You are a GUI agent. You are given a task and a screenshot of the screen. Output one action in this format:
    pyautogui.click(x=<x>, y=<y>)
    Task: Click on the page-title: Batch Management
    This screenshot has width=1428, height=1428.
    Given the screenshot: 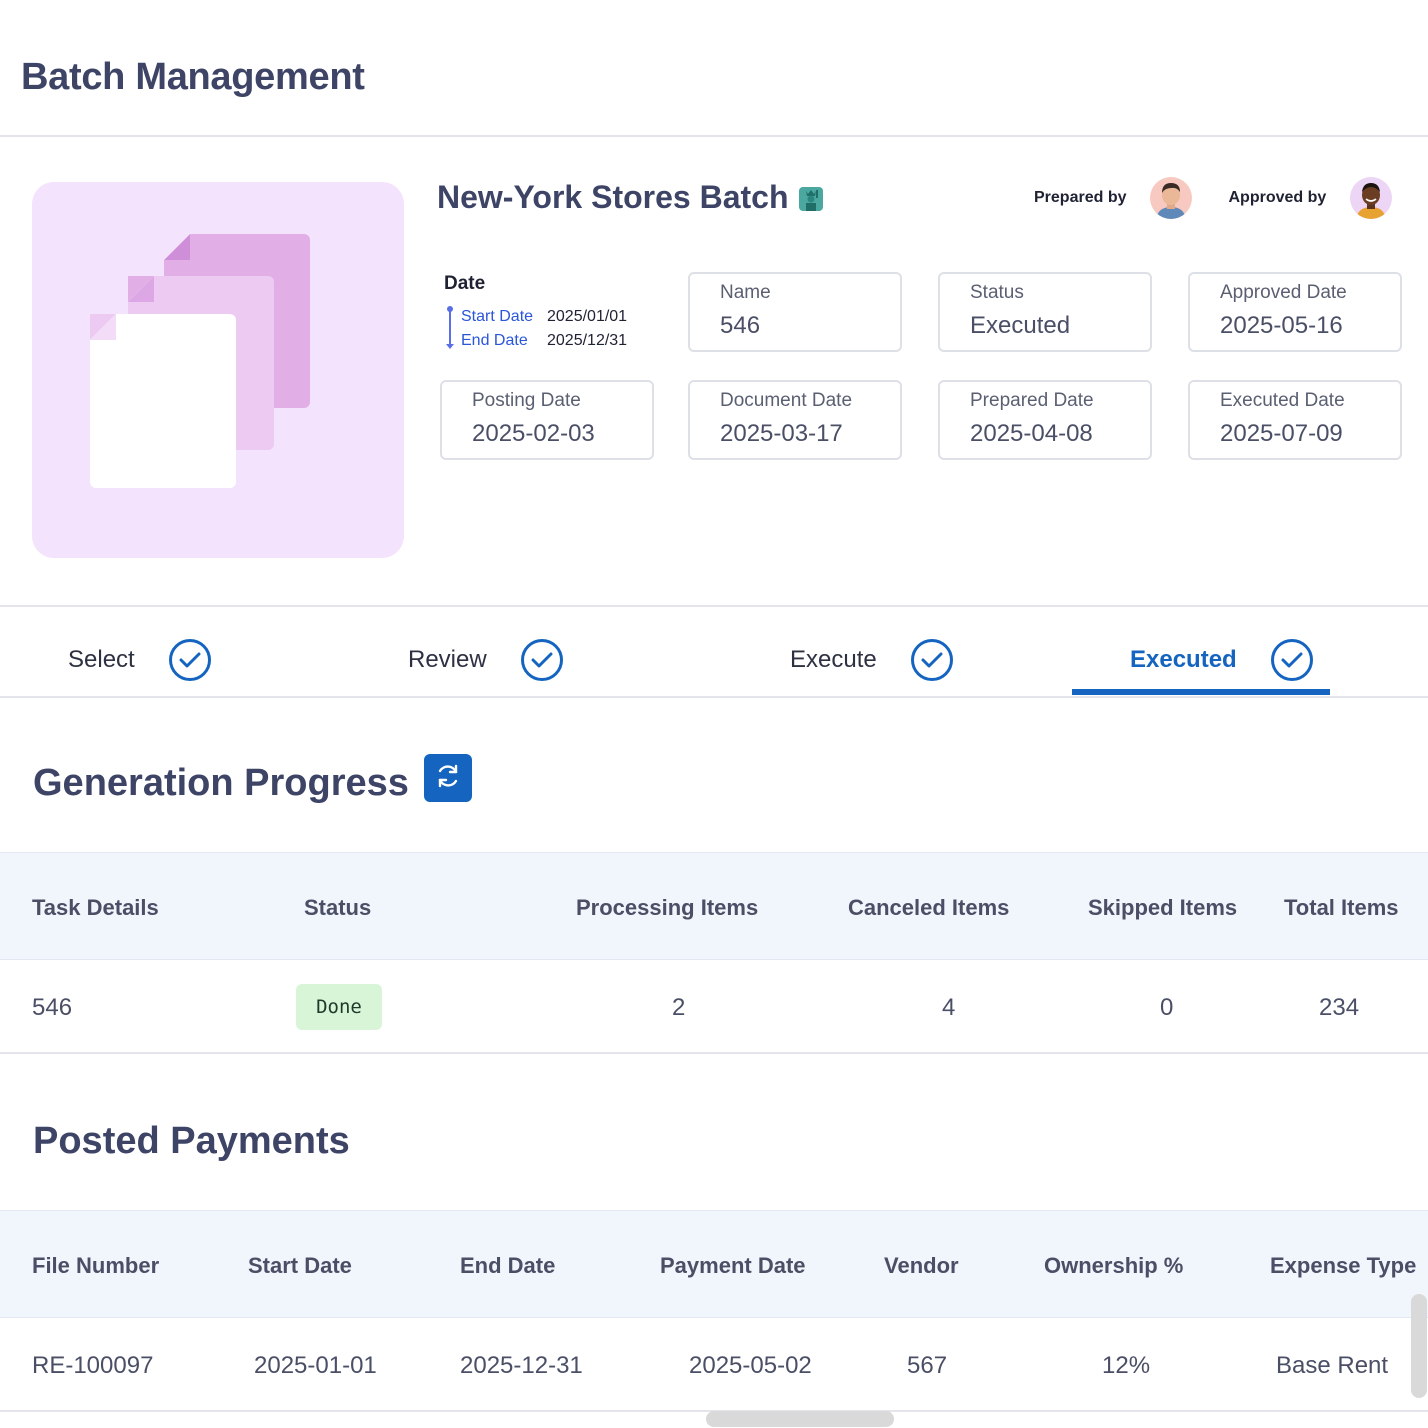 What is the action you would take?
    pyautogui.click(x=193, y=77)
    